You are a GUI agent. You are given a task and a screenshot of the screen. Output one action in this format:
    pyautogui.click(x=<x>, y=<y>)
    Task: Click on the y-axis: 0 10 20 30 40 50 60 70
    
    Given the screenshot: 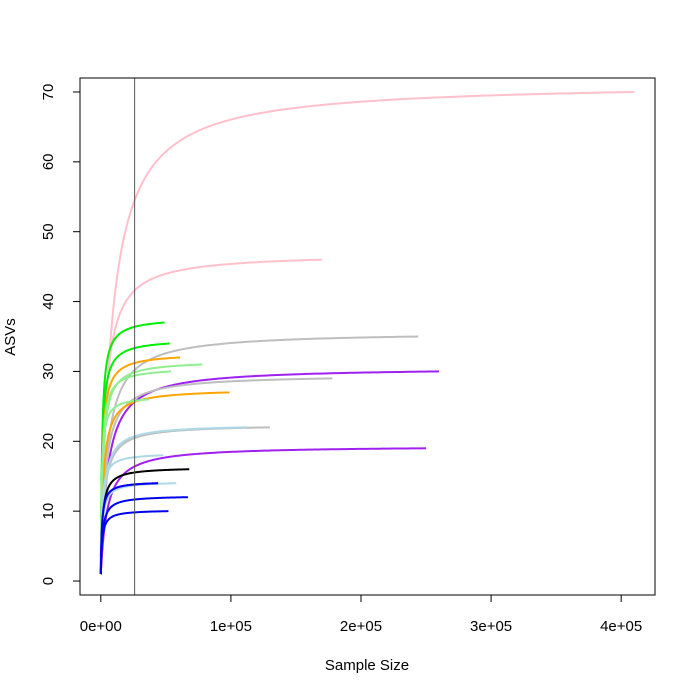 What is the action you would take?
    pyautogui.click(x=60, y=334)
    